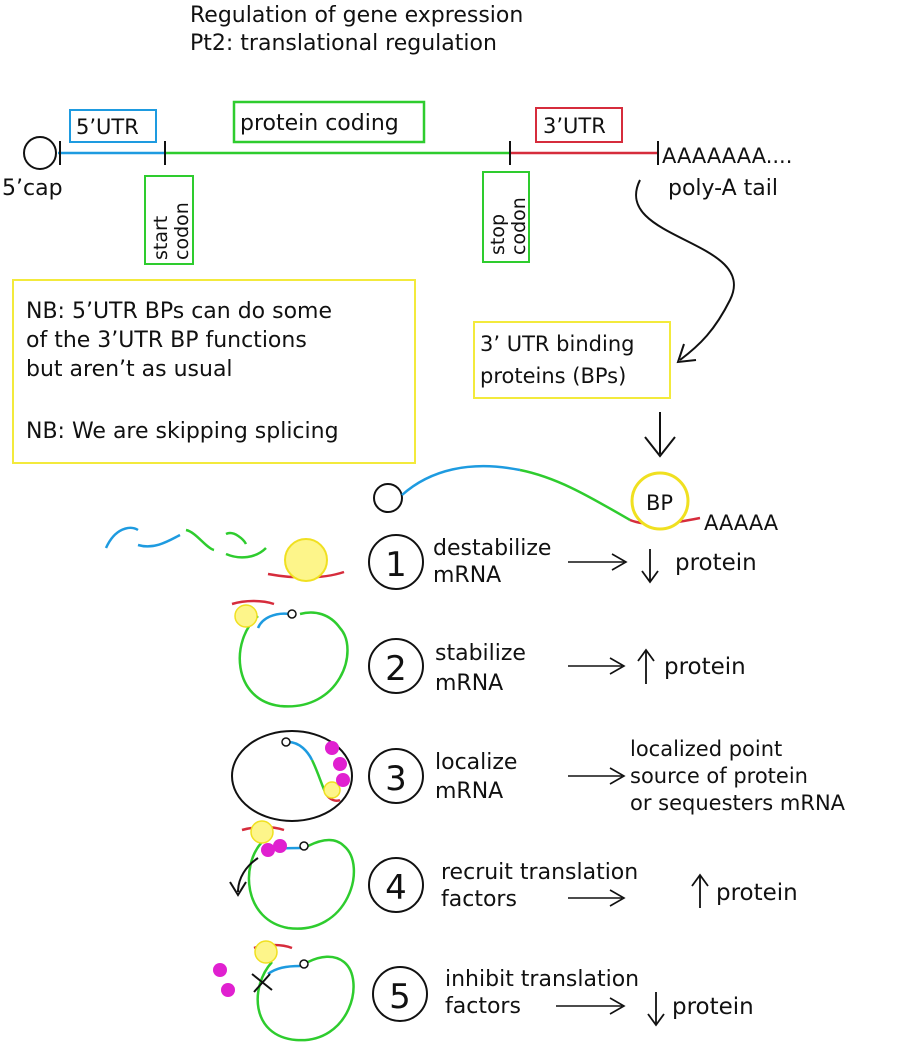  What do you see at coordinates (179, 311) in the screenshot?
I see `nb1-line-1: NB: 5’UTR BPs can do some` at bounding box center [179, 311].